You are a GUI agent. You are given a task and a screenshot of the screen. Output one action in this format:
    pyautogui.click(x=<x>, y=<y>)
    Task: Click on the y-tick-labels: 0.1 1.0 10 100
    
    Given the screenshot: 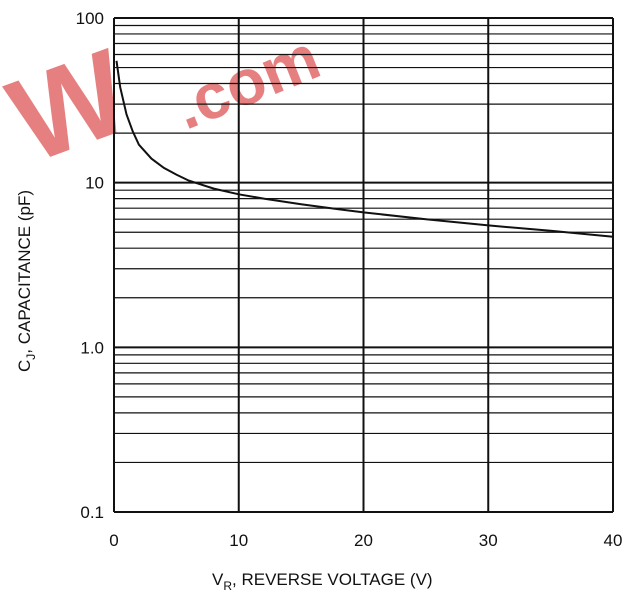 What is the action you would take?
    pyautogui.click(x=90, y=265)
    